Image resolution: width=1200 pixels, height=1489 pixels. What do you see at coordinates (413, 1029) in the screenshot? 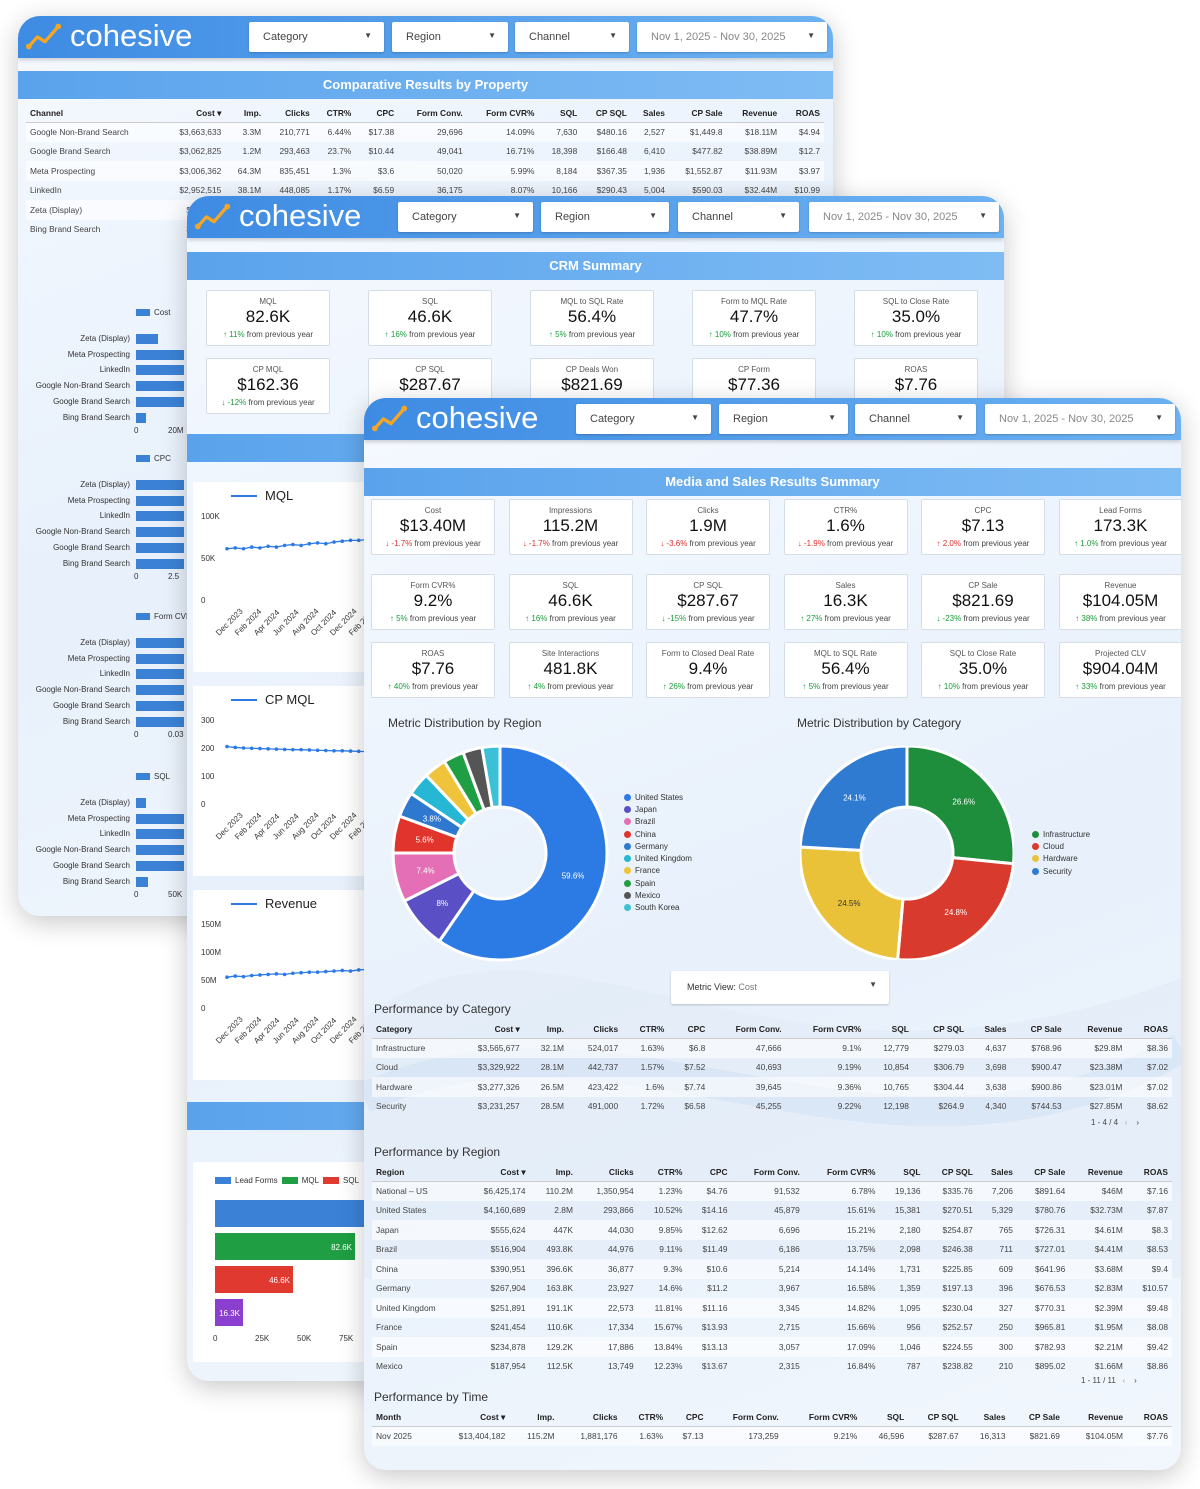
I see `column-header: Category` at bounding box center [413, 1029].